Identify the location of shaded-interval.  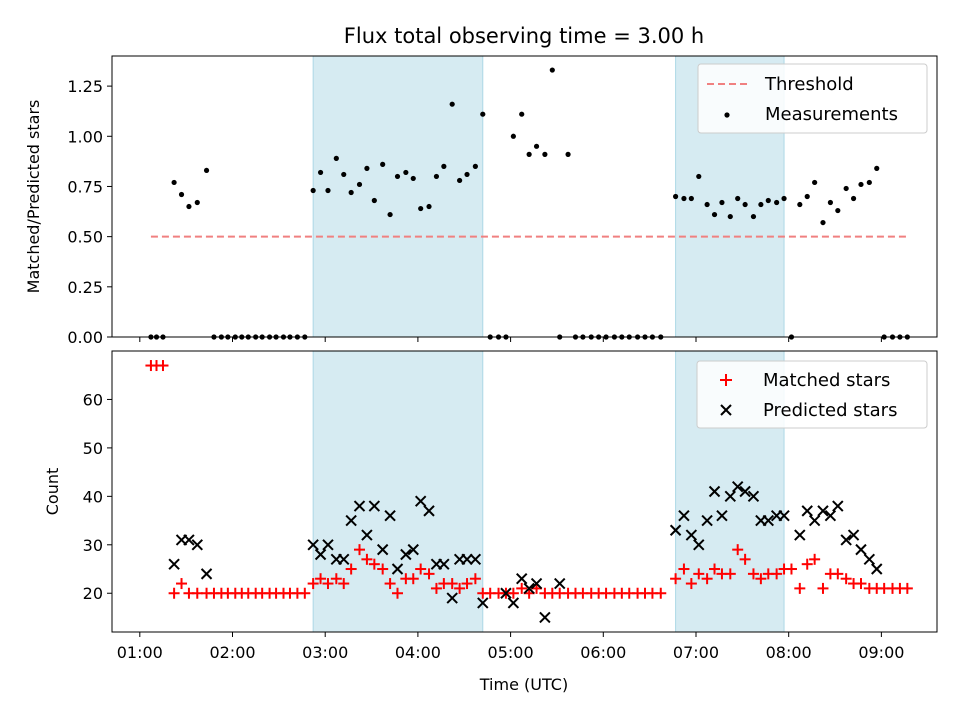
(398, 491).